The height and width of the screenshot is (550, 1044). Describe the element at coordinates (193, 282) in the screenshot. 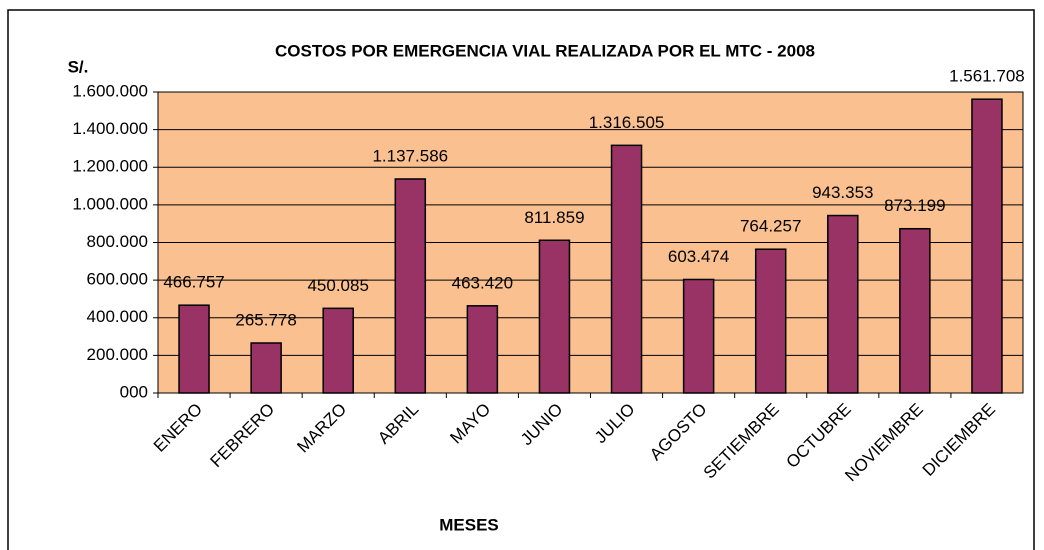

I see `data-label: 466.757` at that location.